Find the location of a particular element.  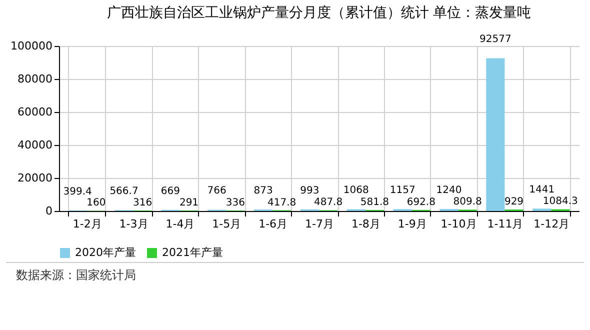

y-tick-label: 60000 is located at coordinates (35, 112).